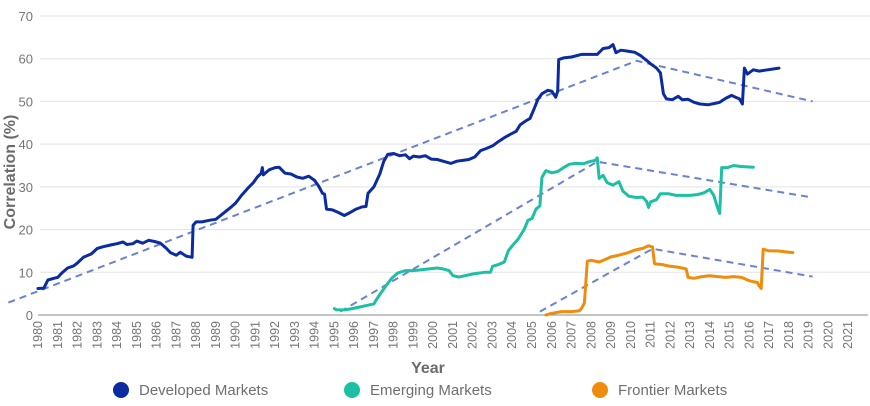  Describe the element at coordinates (809, 335) in the screenshot. I see `x-tick-label: 2019` at that location.